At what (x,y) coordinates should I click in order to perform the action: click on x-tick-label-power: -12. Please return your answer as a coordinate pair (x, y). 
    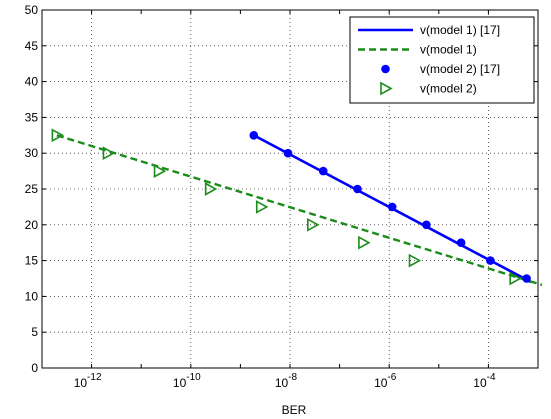
    Looking at the image, I should click on (94, 377).